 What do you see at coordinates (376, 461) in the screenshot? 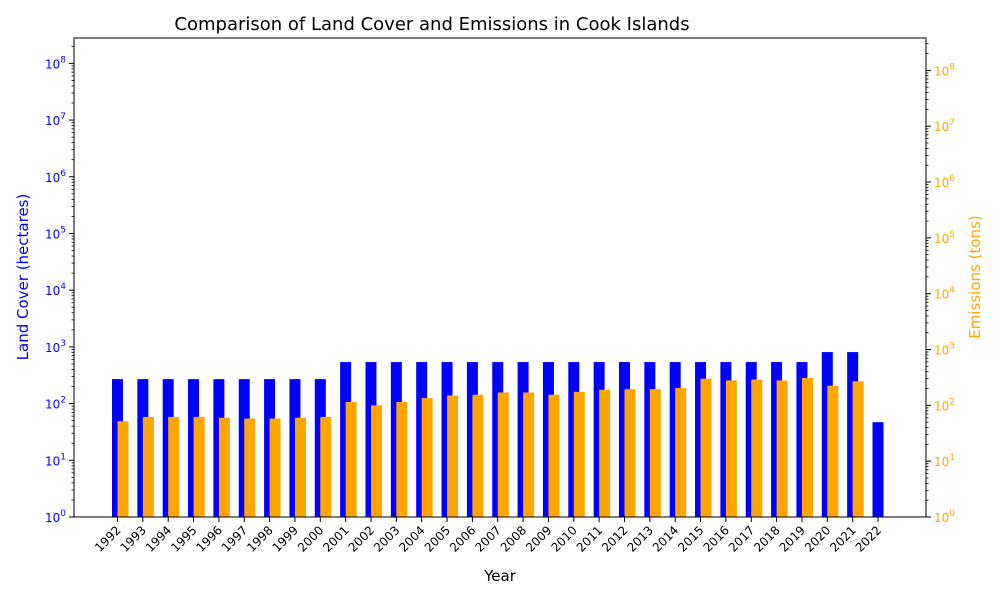
I see `emissions-bar-2002` at bounding box center [376, 461].